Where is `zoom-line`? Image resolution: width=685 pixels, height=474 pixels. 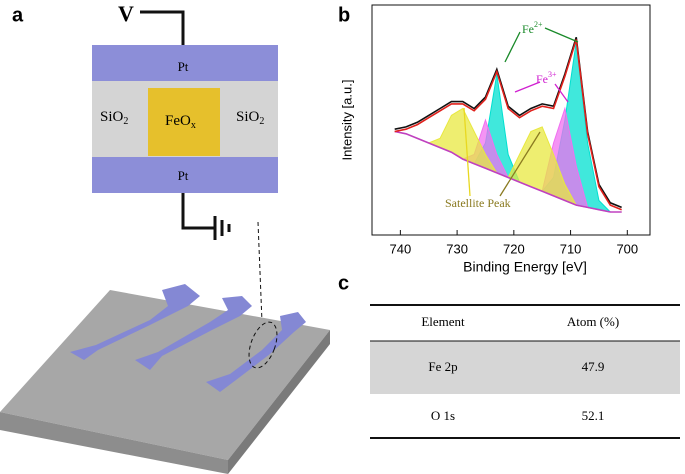
zoom-line is located at coordinates (260, 272).